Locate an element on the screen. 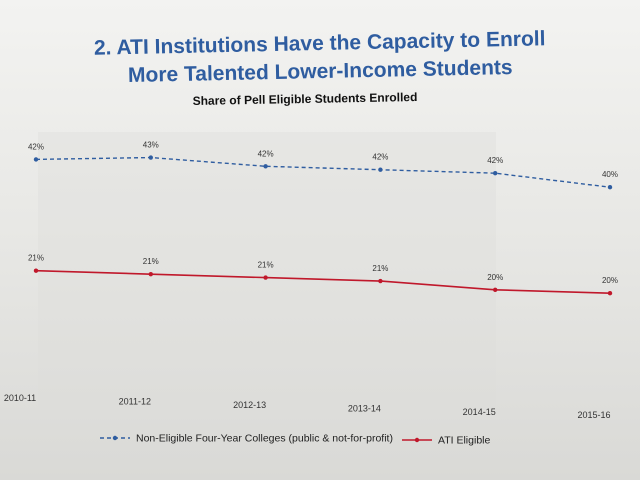  legend-label: ATI Eligible is located at coordinates (464, 441).